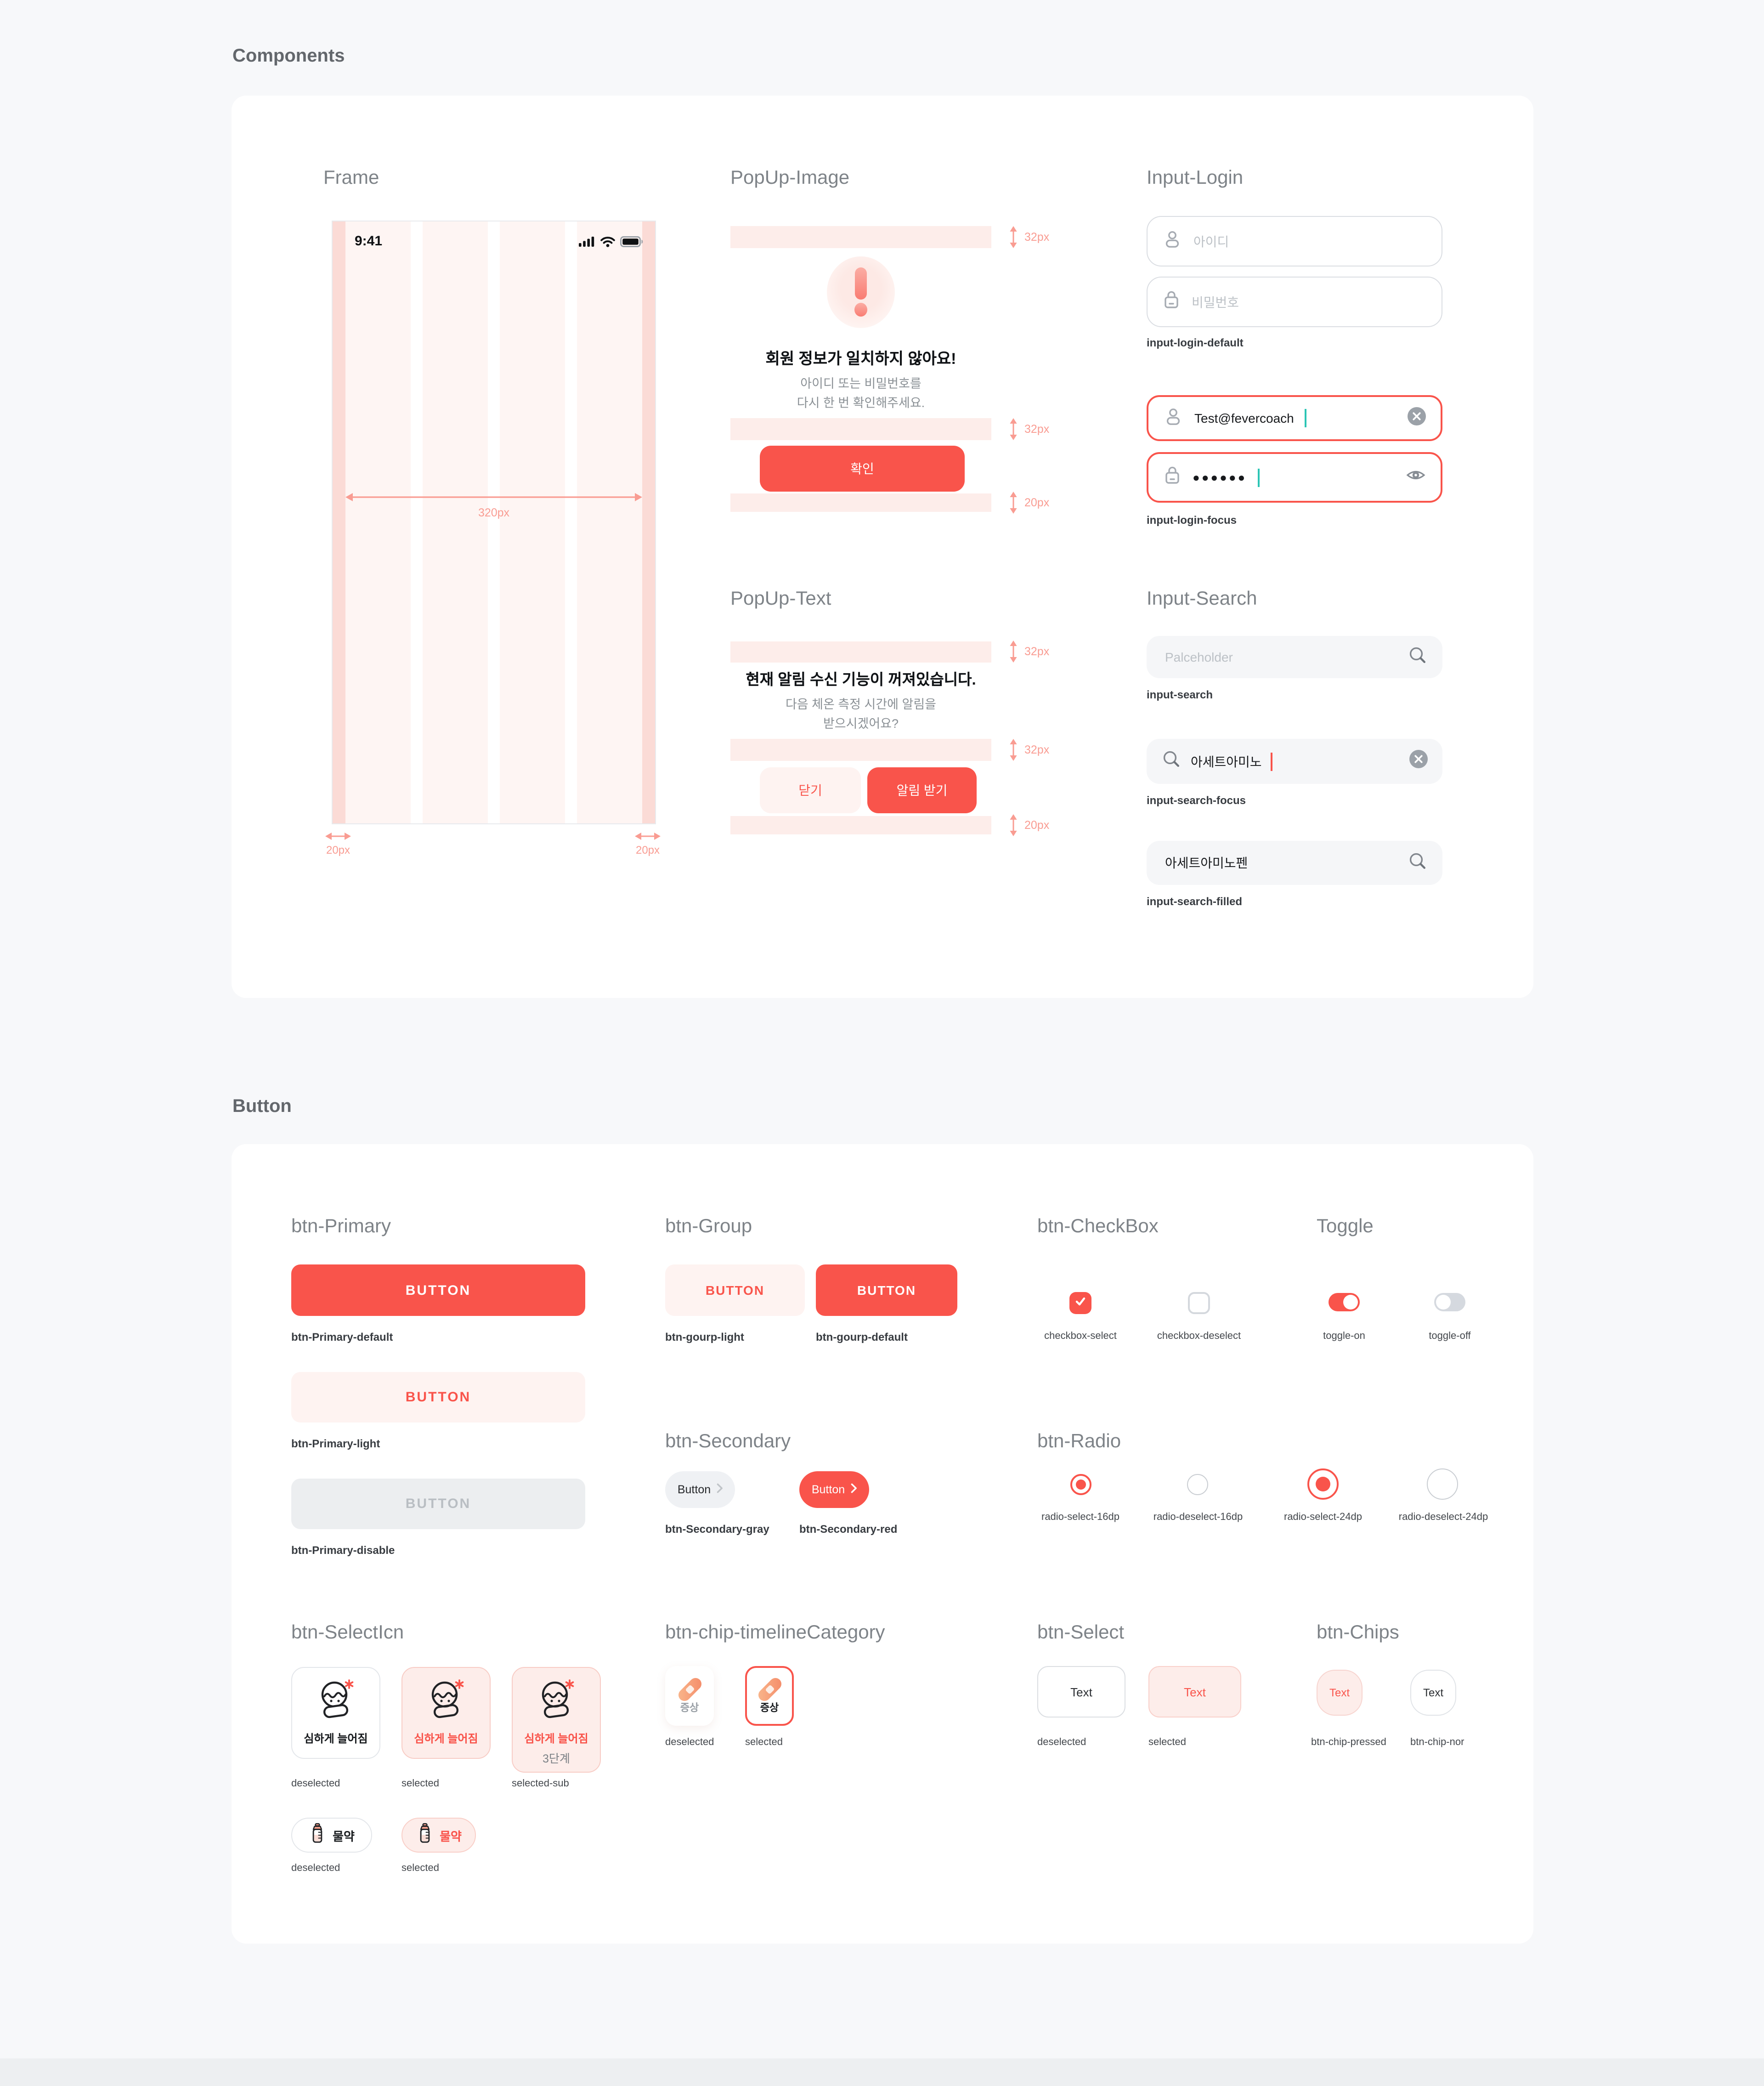  Describe the element at coordinates (769, 1696) in the screenshot. I see `timeline-chip-selected: 증상` at that location.